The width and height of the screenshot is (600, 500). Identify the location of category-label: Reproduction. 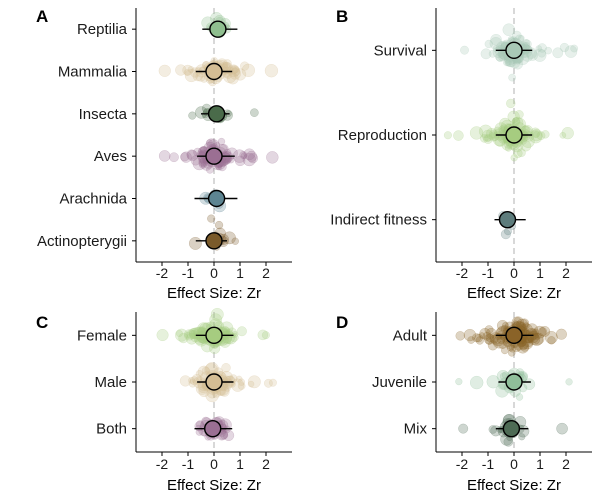
(382, 135).